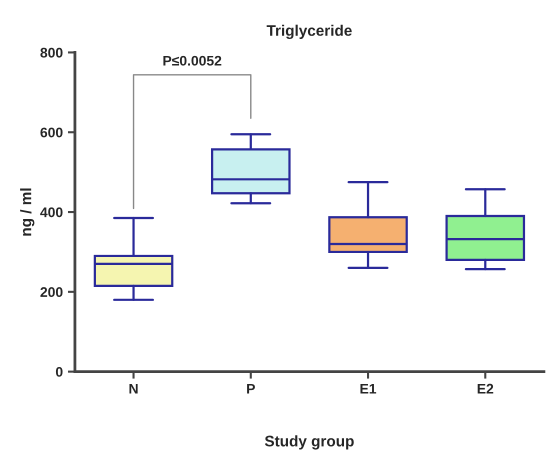  Describe the element at coordinates (309, 442) in the screenshot. I see `x-axis-title: Study group` at that location.